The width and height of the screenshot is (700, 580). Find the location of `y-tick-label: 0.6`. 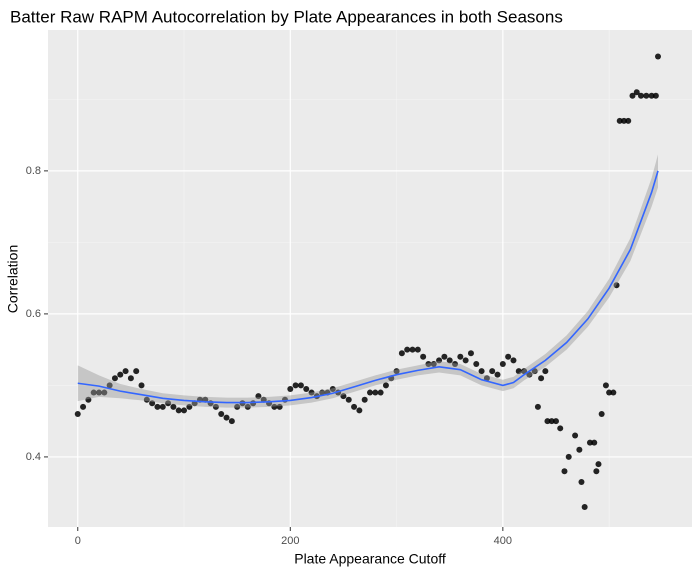

y-tick-label: 0.6 is located at coordinates (33, 314).